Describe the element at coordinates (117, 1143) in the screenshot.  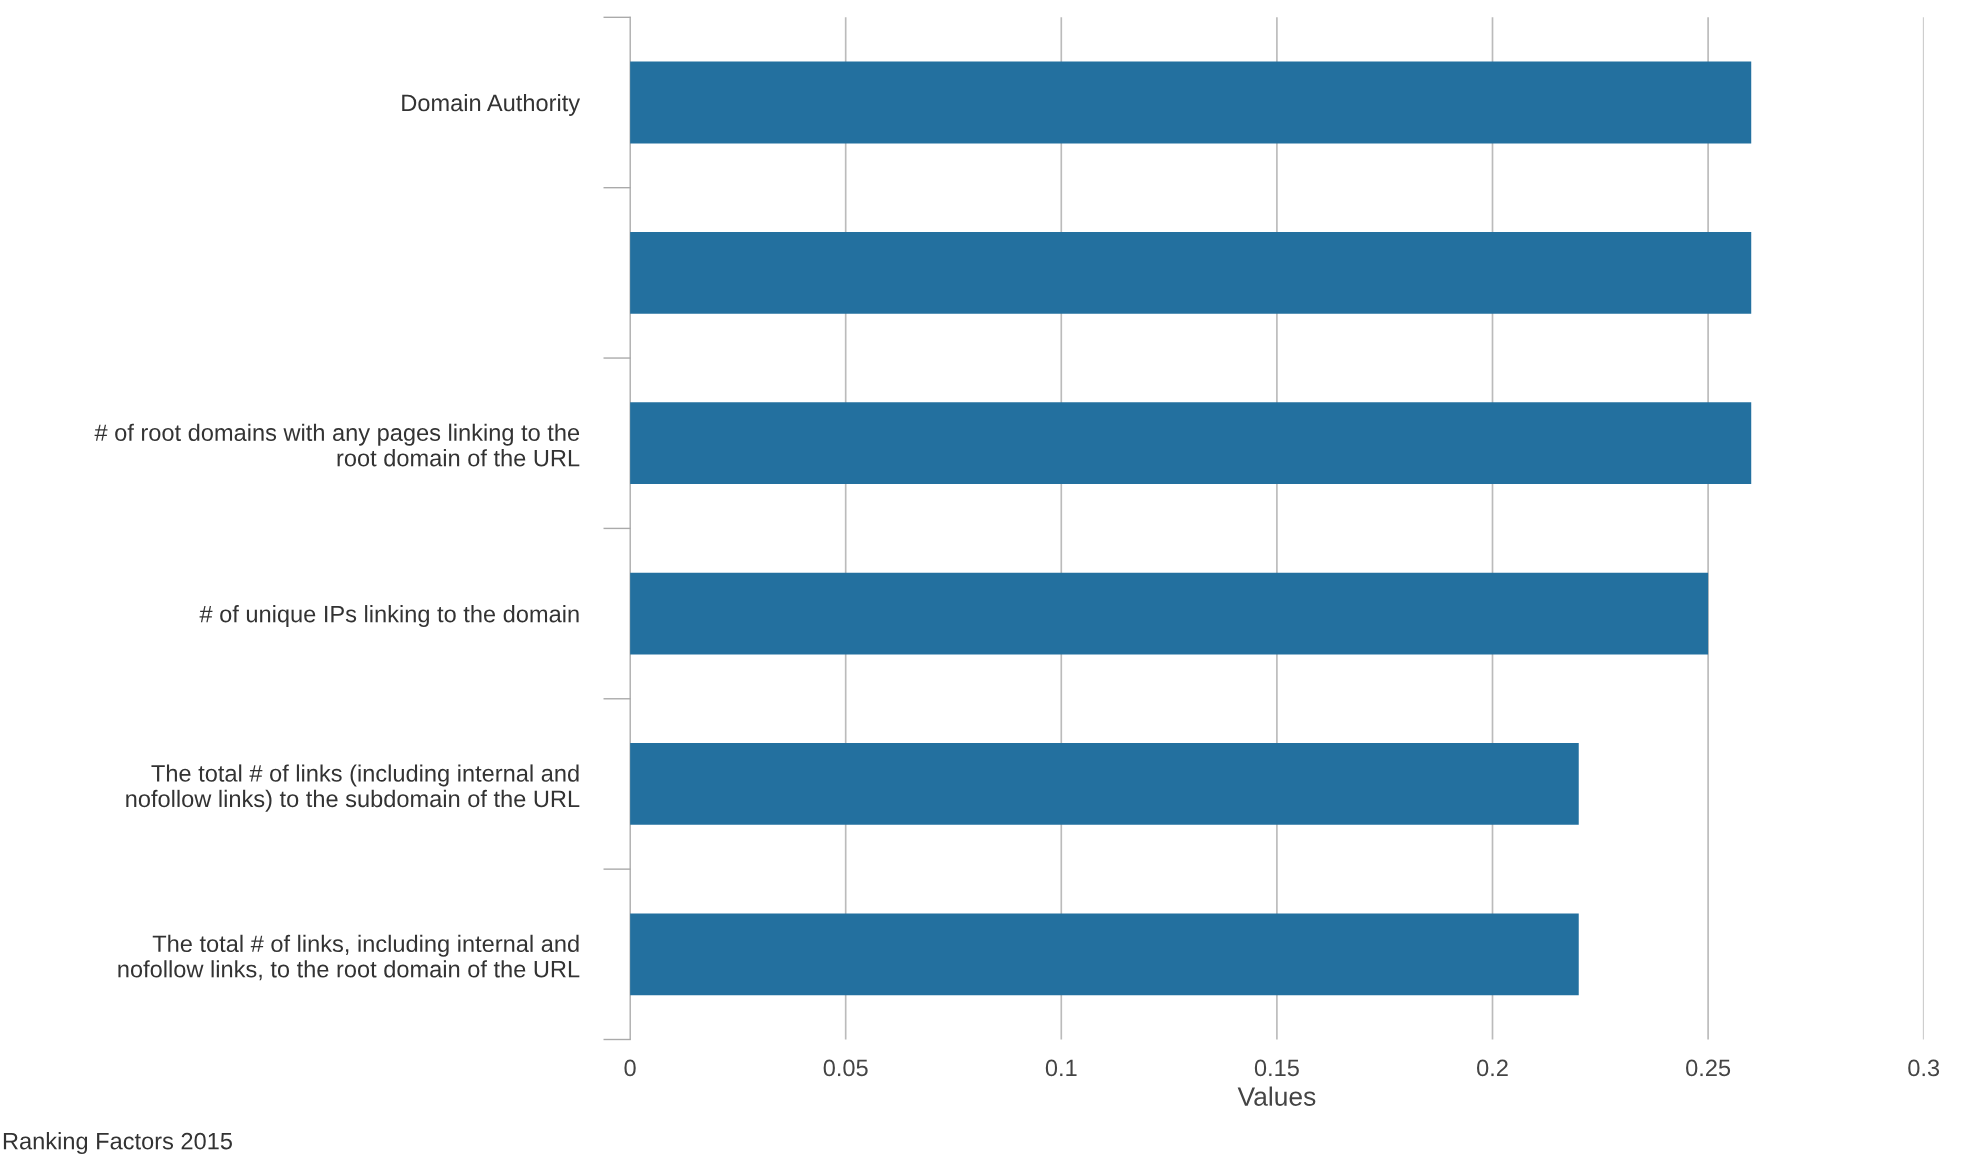
I see `text: Ranking Factors 2015` at that location.